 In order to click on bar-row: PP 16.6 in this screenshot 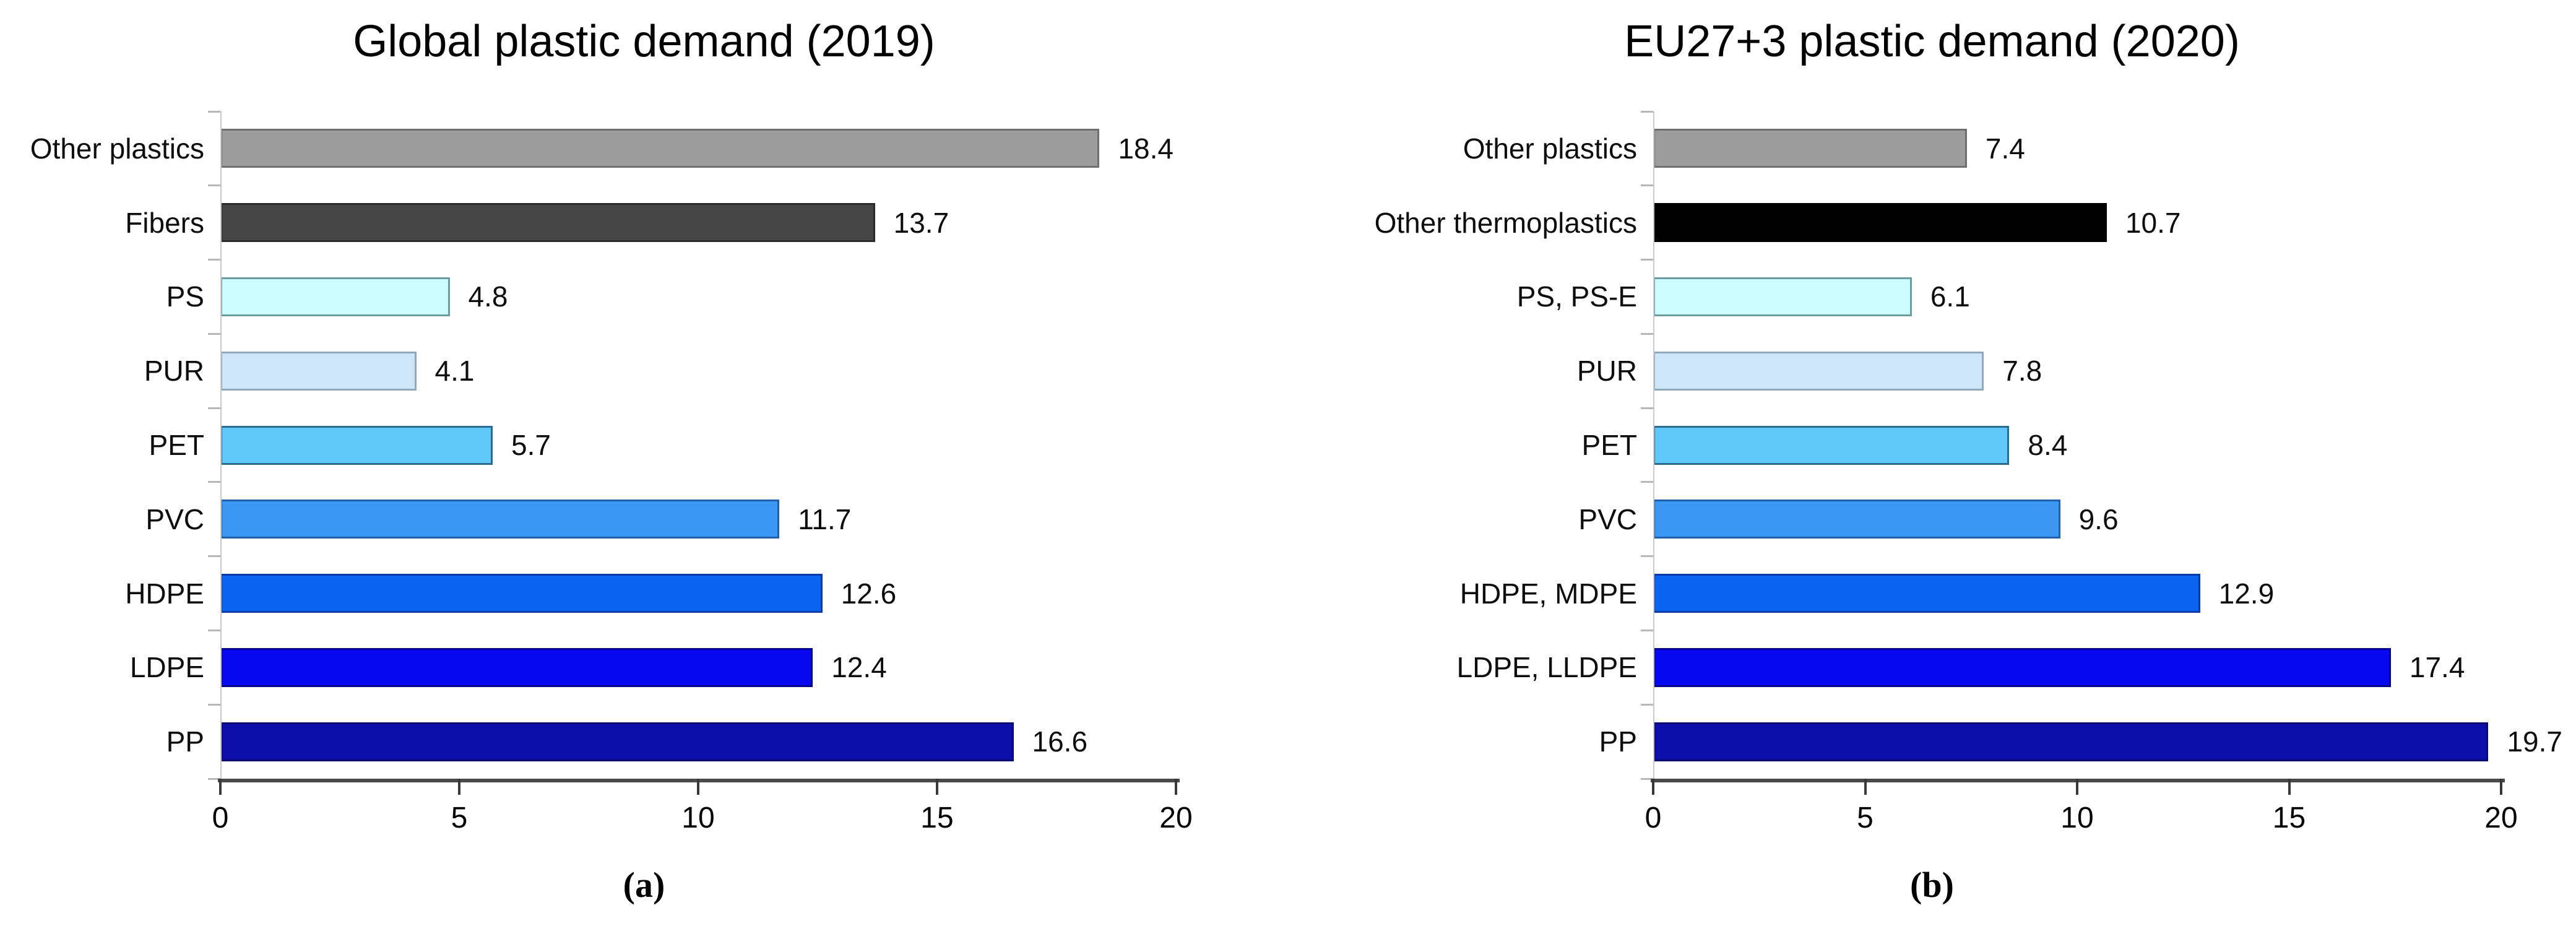, I will do `click(644, 742)`.